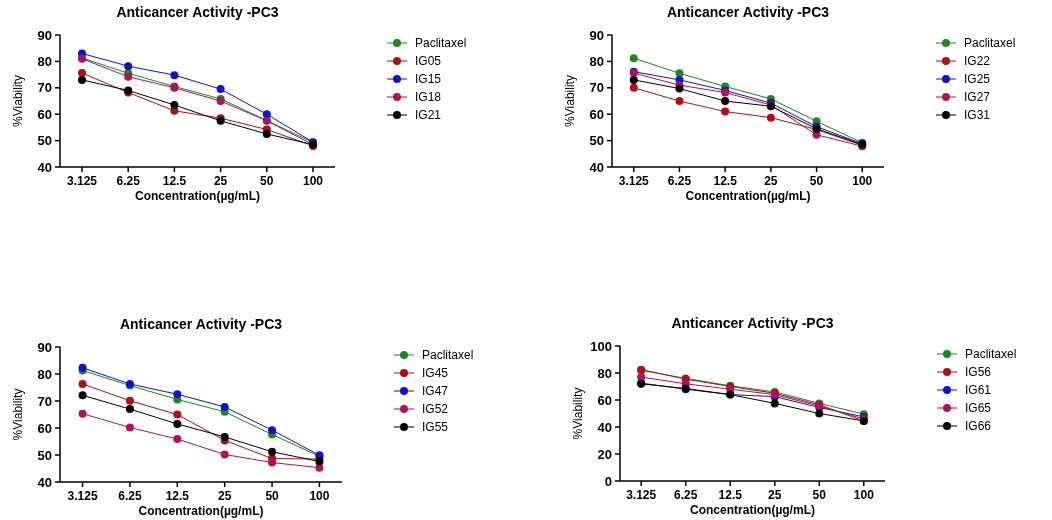  I want to click on legend-label: IG27, so click(977, 97).